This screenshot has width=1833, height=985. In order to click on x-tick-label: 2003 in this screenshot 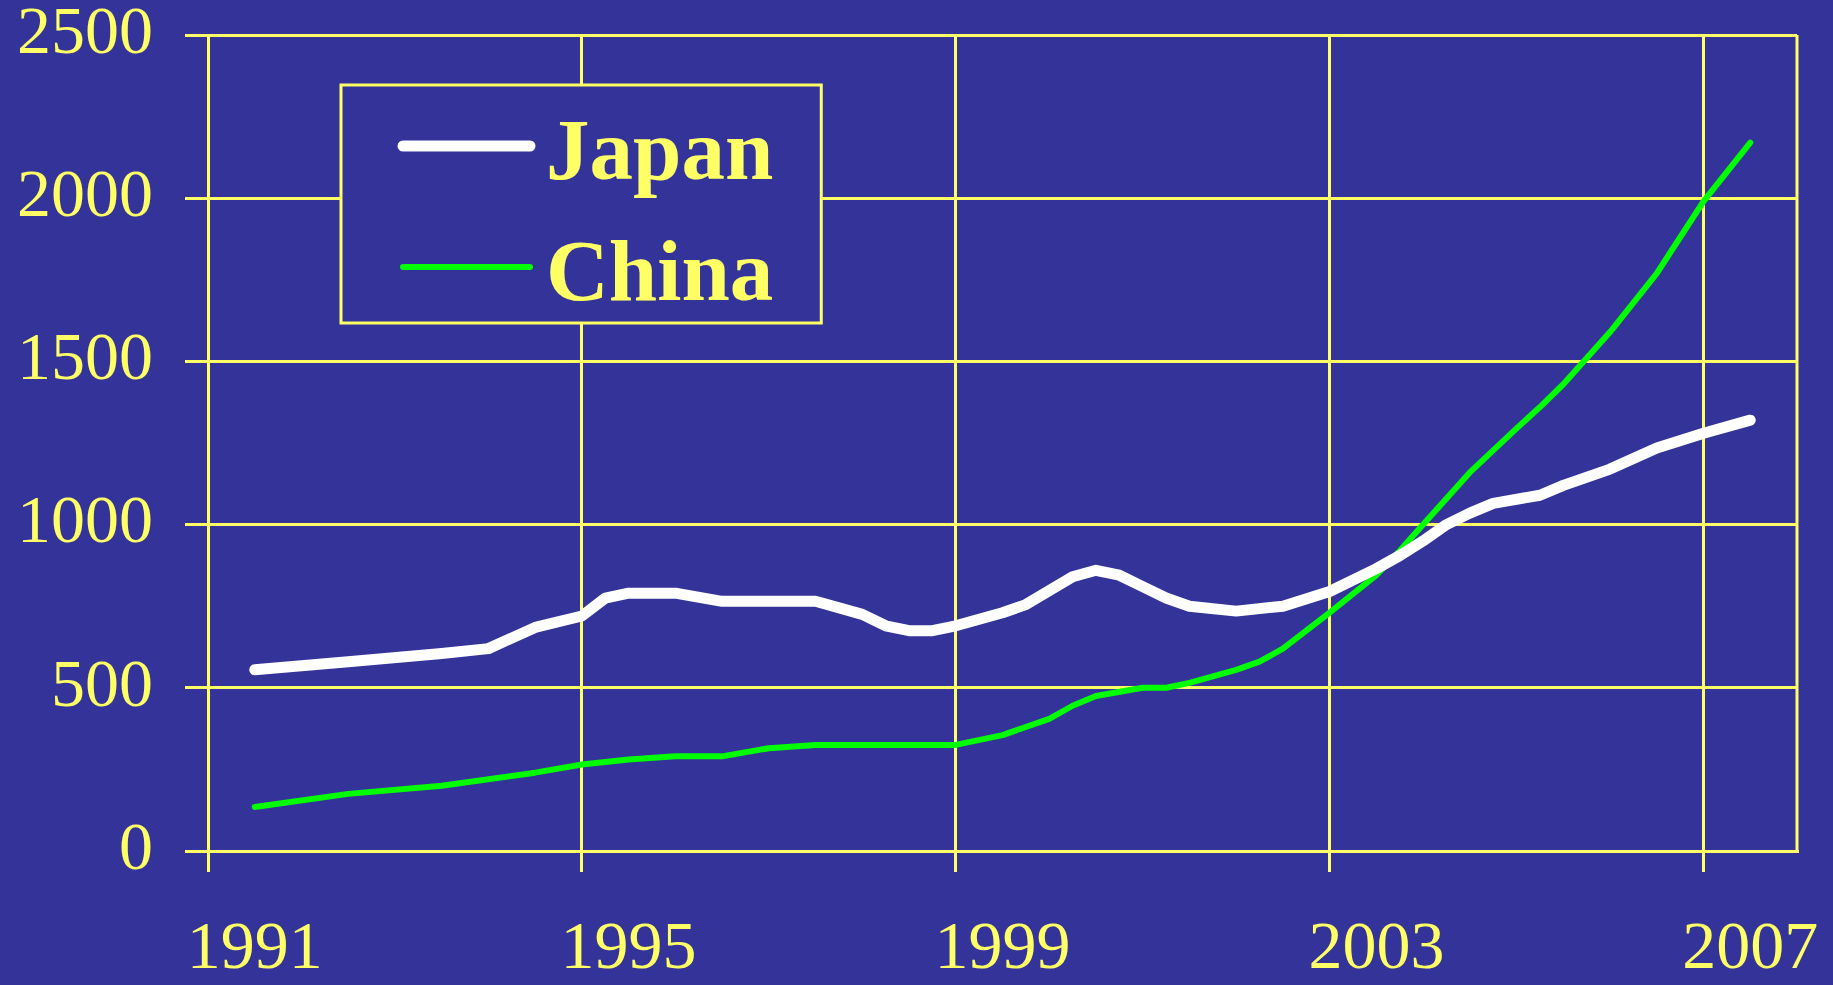, I will do `click(1376, 944)`.